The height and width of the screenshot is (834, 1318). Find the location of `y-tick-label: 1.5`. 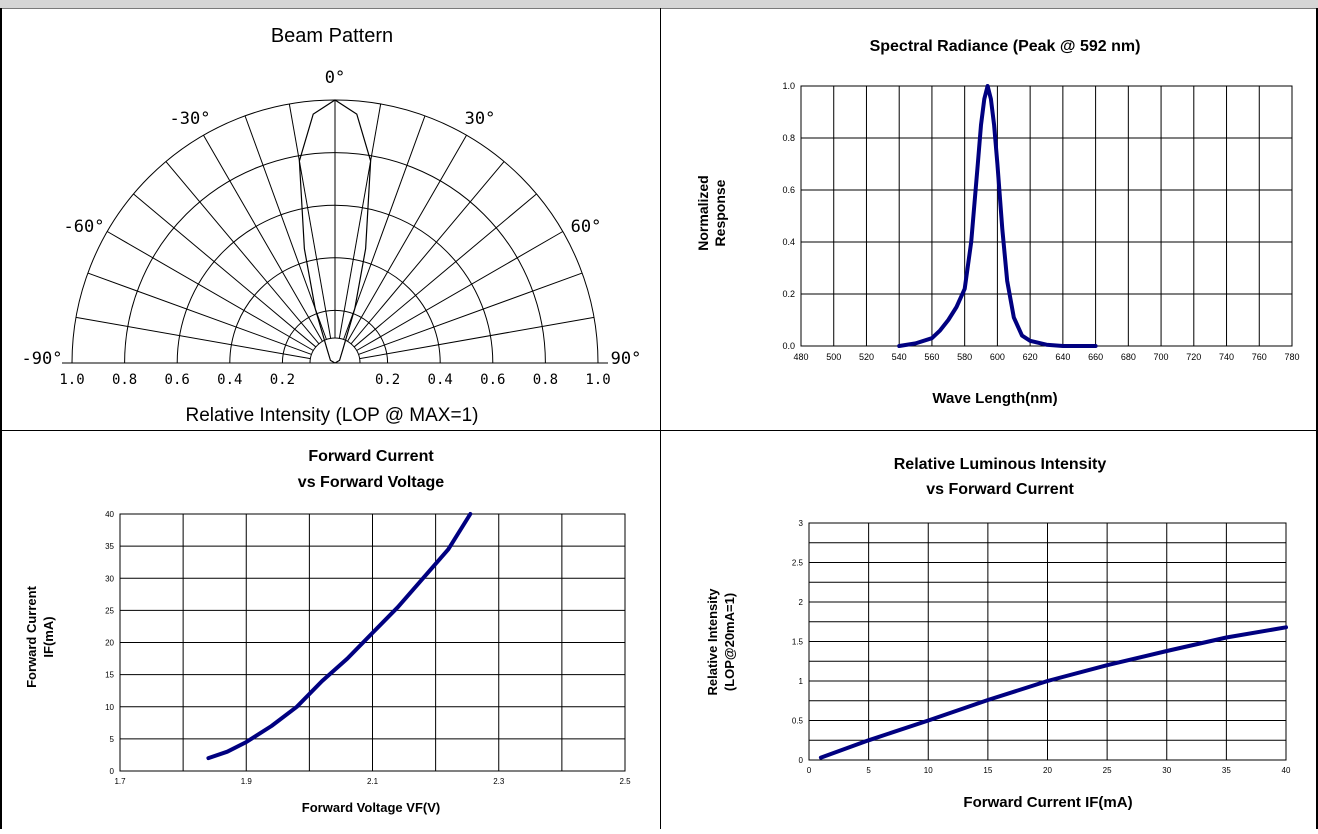

y-tick-label: 1.5 is located at coordinates (798, 642).